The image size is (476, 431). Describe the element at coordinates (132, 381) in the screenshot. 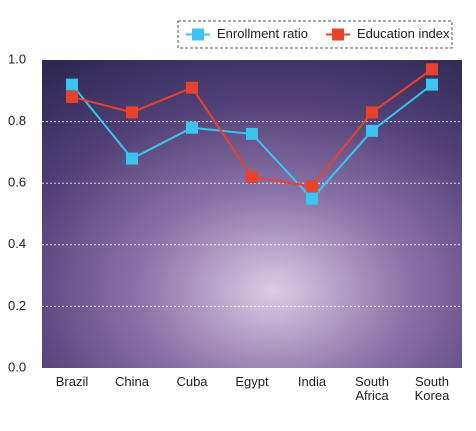

I see `x-tick-label: China` at that location.